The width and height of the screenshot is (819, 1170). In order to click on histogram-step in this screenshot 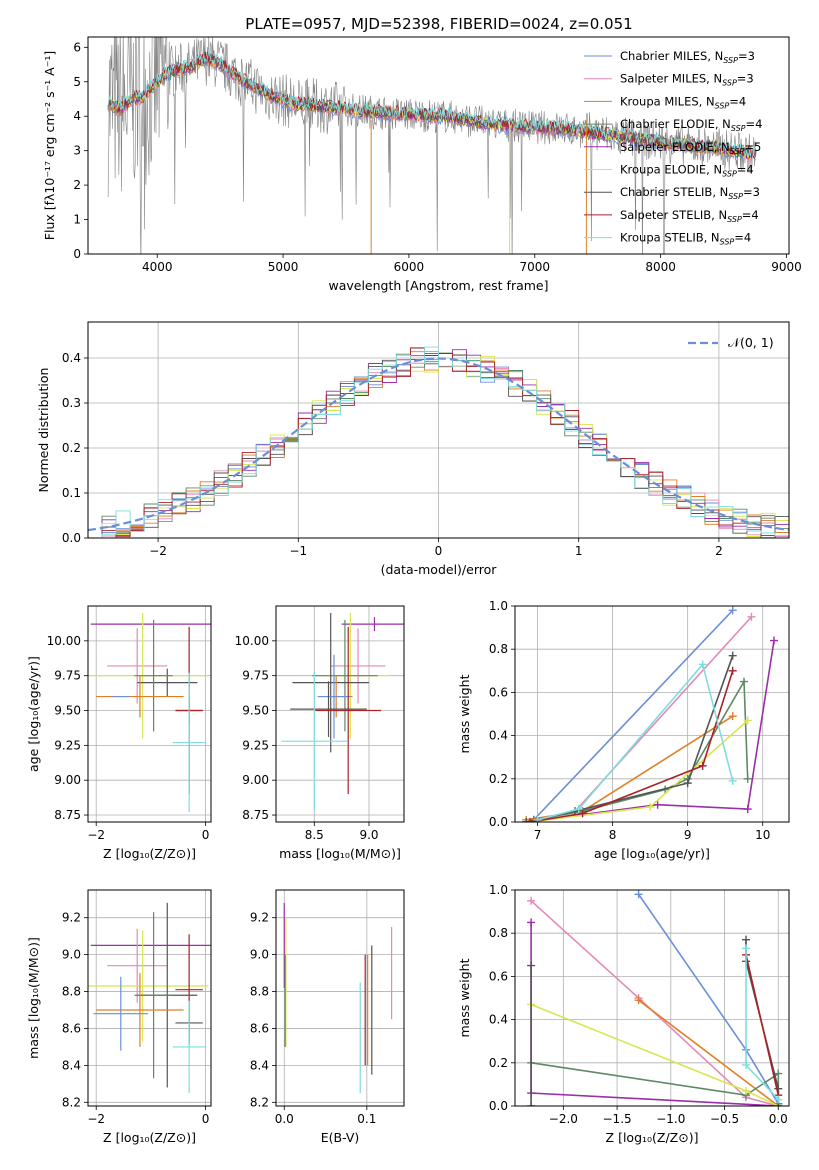, I will do `click(438, 442)`.